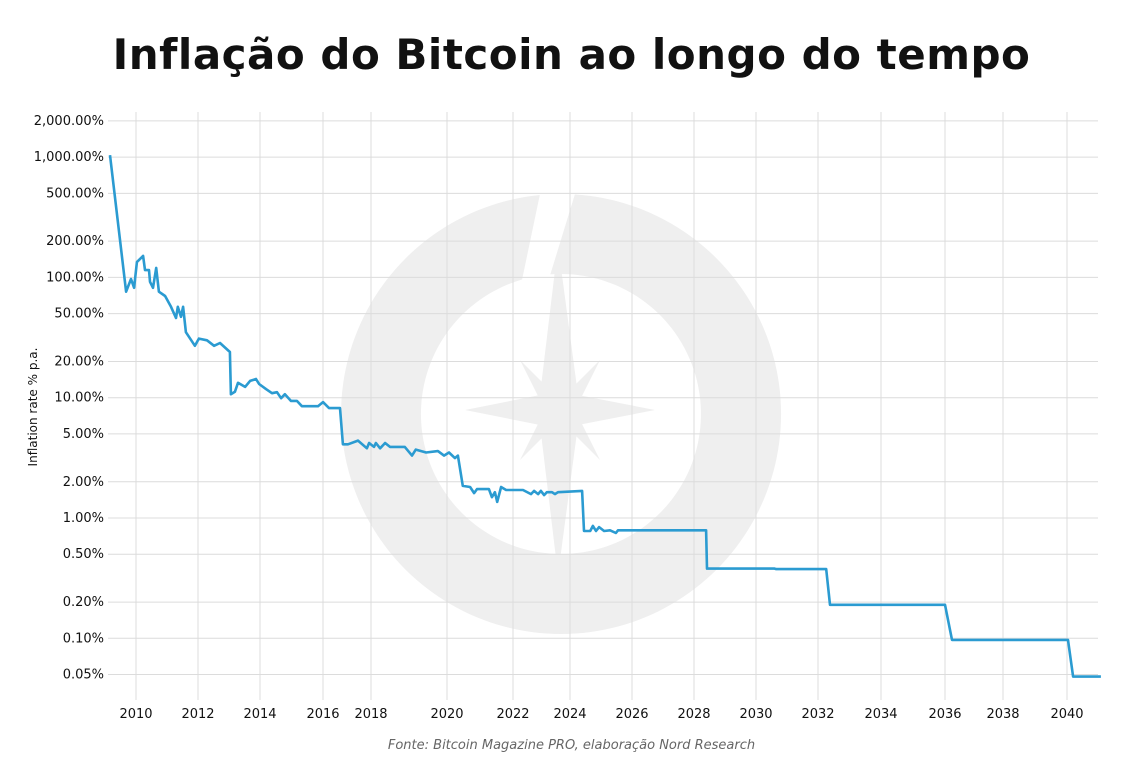 Image resolution: width=1143 pixels, height=768 pixels. I want to click on x-tick-label: 2036, so click(944, 714).